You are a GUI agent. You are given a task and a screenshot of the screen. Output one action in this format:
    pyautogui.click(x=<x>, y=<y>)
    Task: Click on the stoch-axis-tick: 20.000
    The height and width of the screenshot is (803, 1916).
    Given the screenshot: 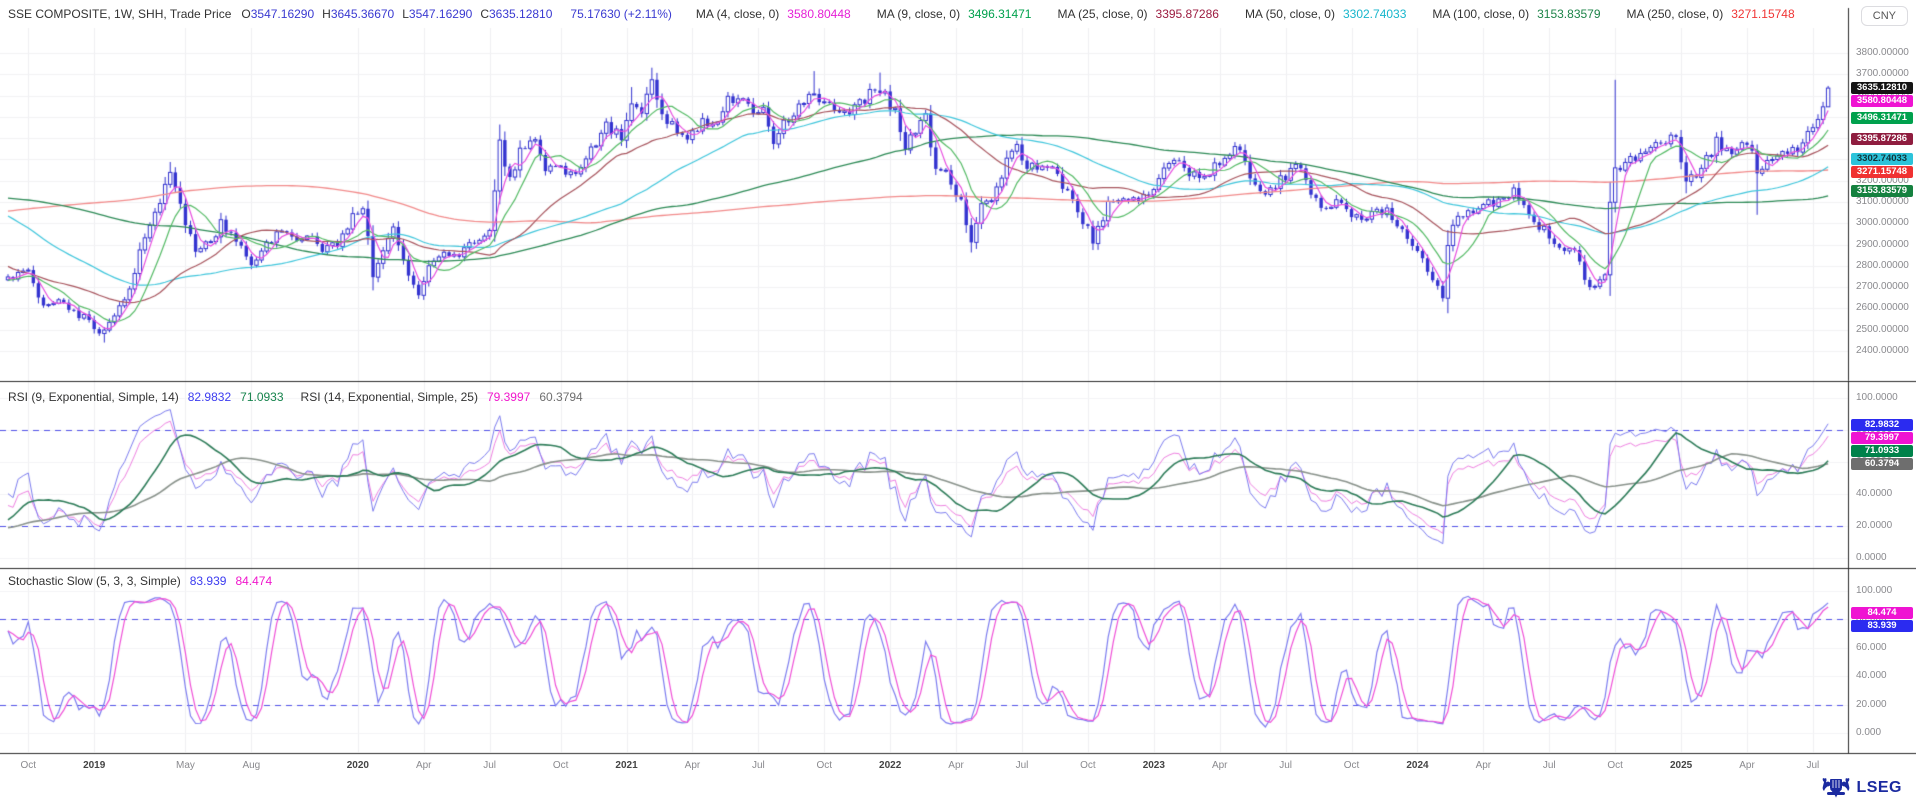 What is the action you would take?
    pyautogui.click(x=1871, y=704)
    